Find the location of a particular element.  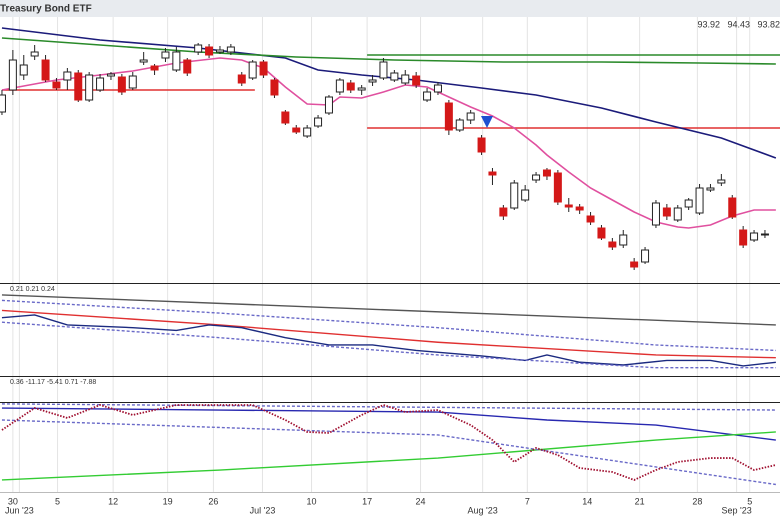

x-month-label: Jun '23 is located at coordinates (19, 510).